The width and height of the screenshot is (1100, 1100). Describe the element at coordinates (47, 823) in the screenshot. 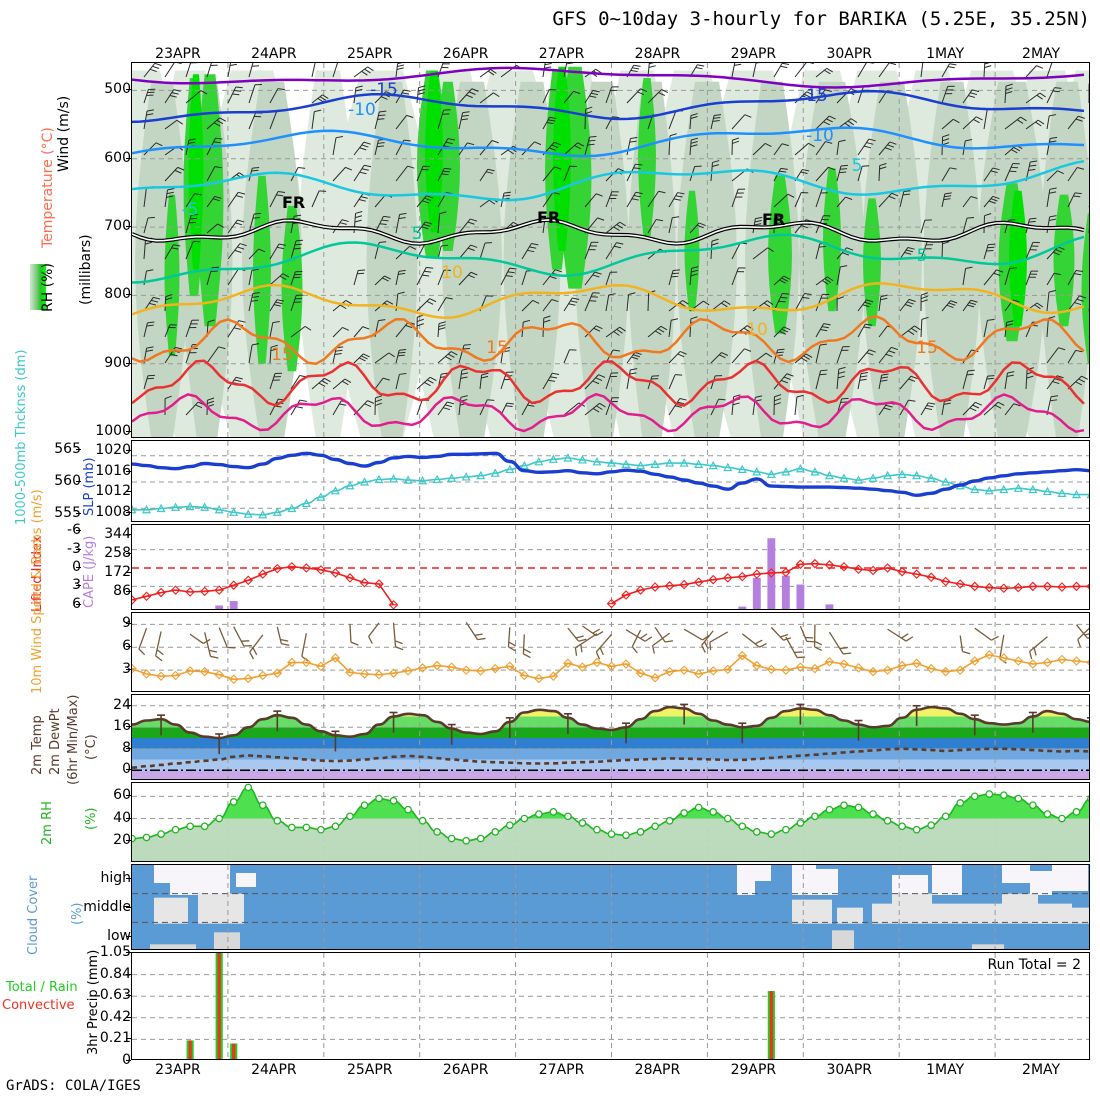

I see `axis-label-2m-rh: 2m RH` at that location.